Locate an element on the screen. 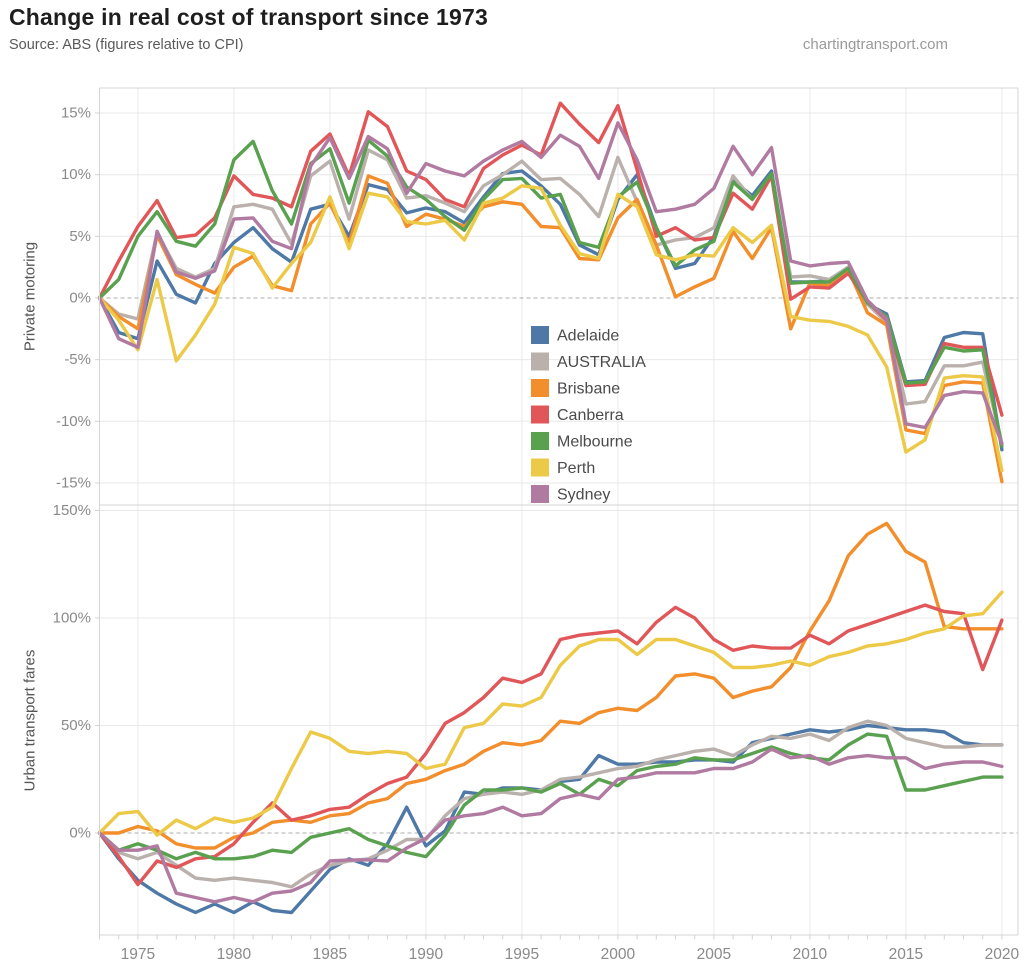 The width and height of the screenshot is (1024, 972). series-line-melbourne-panel2 is located at coordinates (550, 796).